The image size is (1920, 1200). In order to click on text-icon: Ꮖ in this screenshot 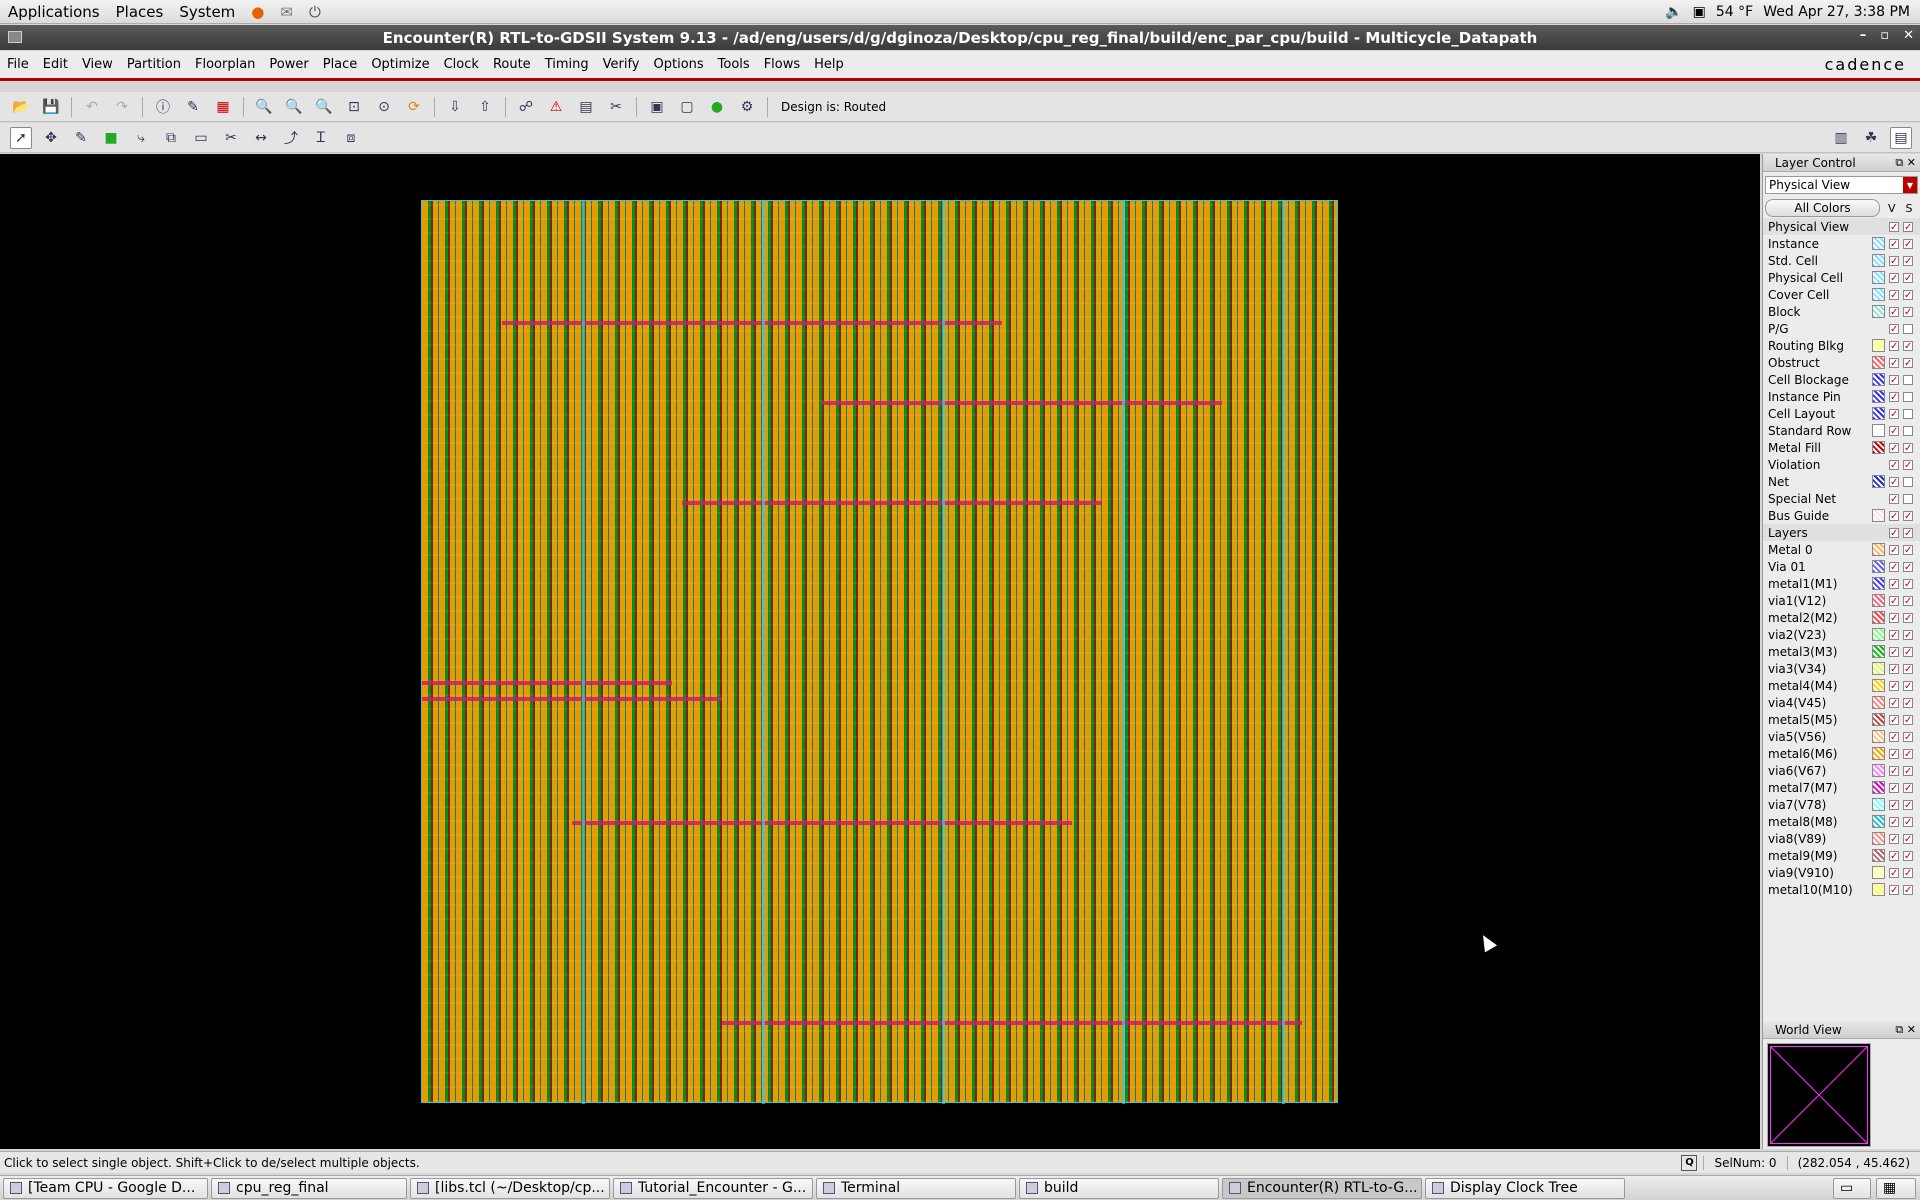, I will do `click(321, 137)`.